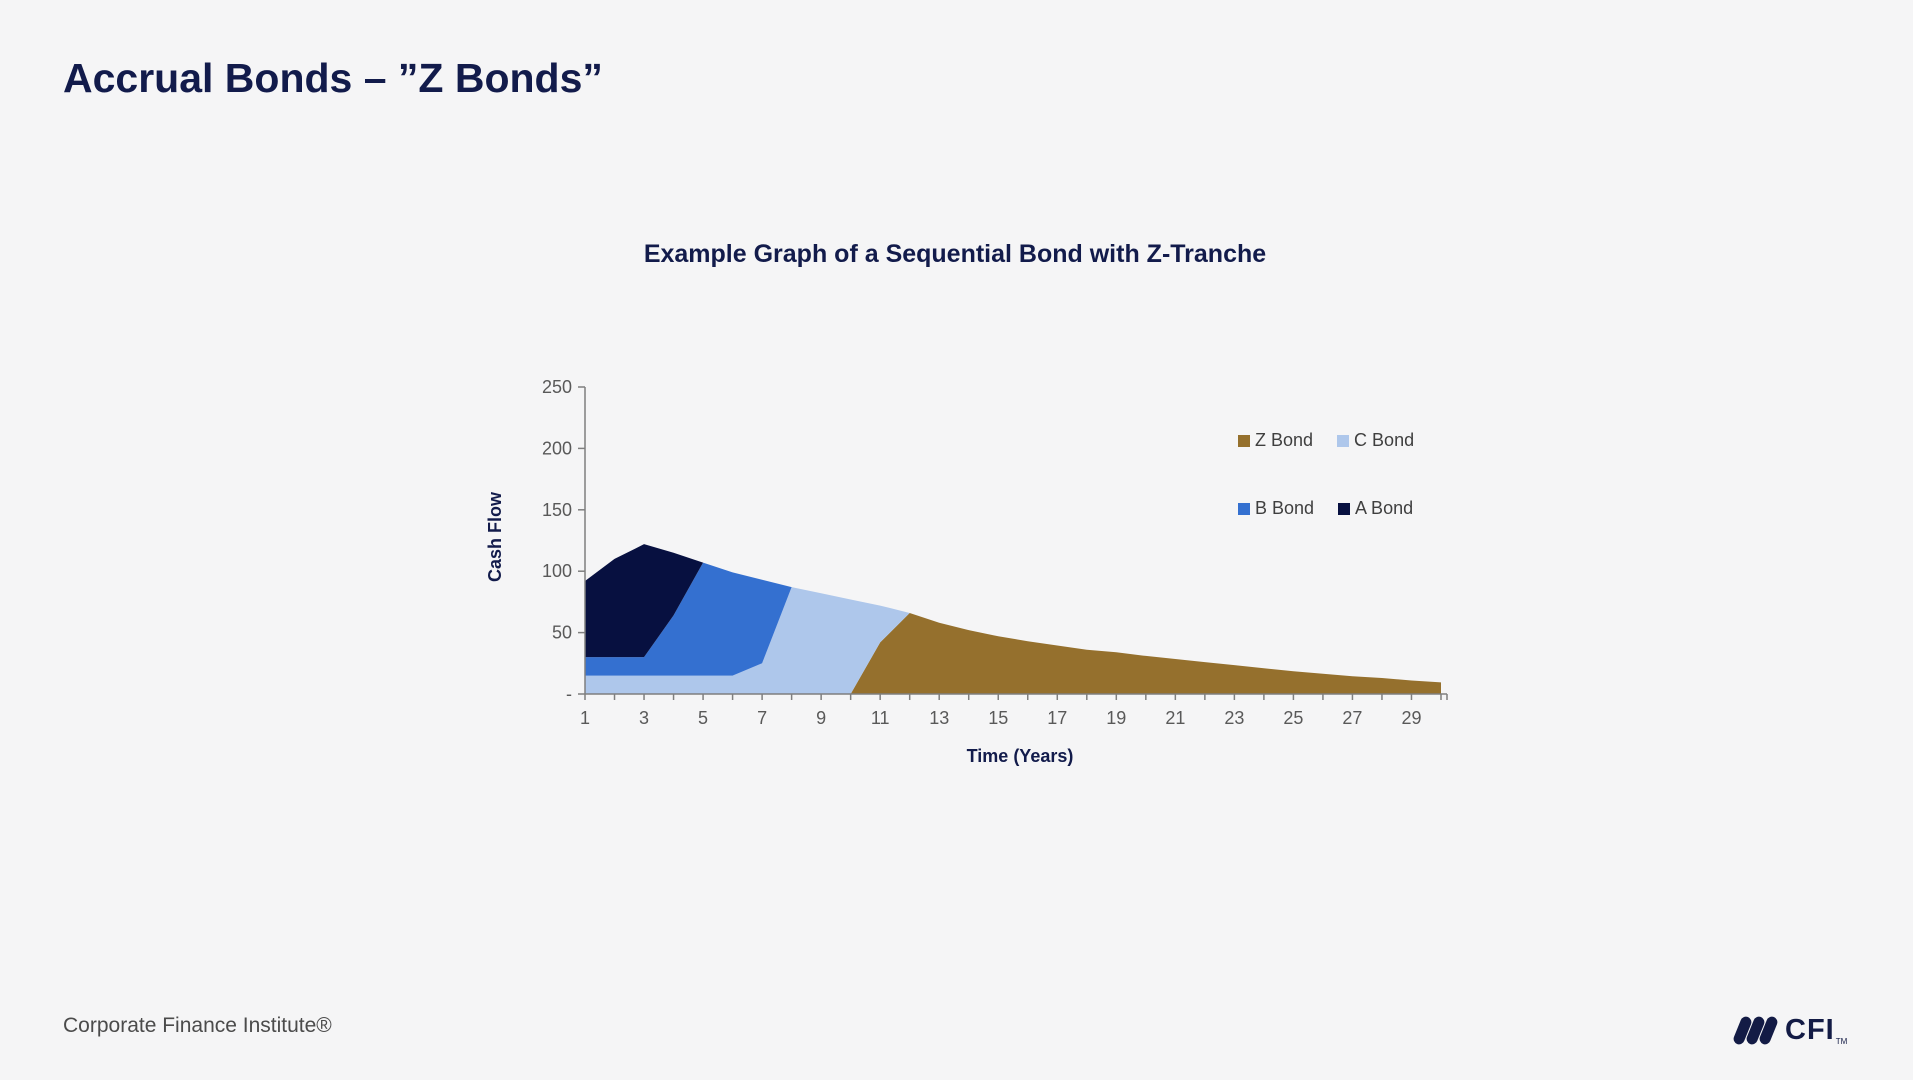 Image resolution: width=1913 pixels, height=1080 pixels. I want to click on area-c-bond, so click(1013, 640).